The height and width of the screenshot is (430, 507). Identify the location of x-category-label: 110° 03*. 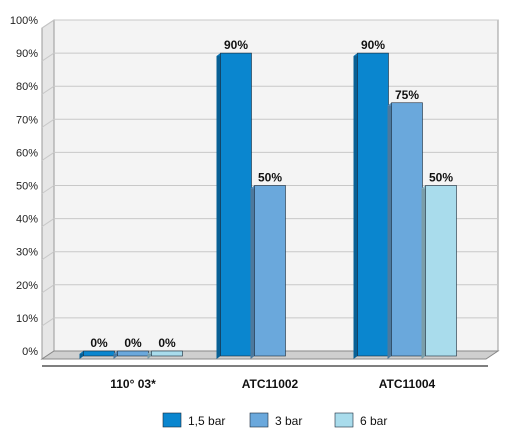
(133, 384).